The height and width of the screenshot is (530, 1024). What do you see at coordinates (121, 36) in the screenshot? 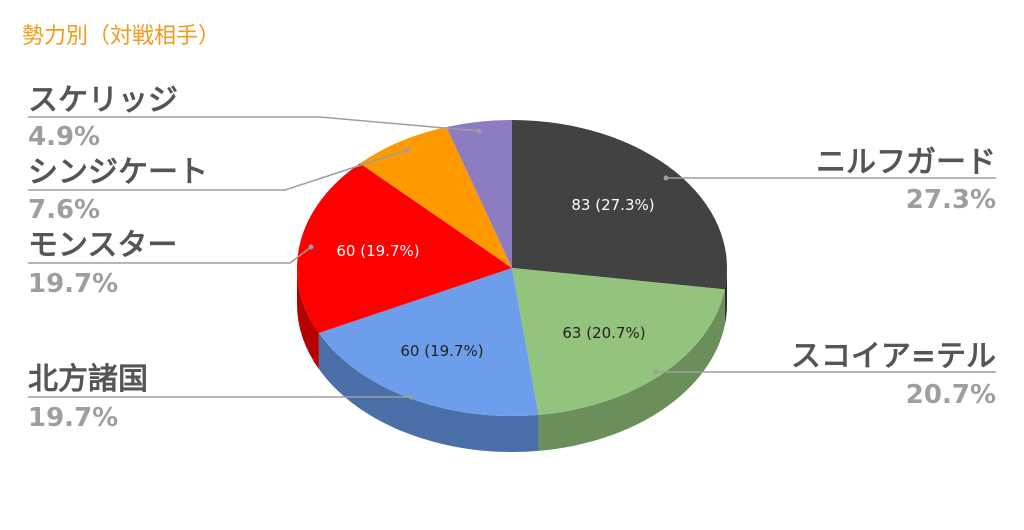
I see `chart-title: 勢力別（対戦相手）` at bounding box center [121, 36].